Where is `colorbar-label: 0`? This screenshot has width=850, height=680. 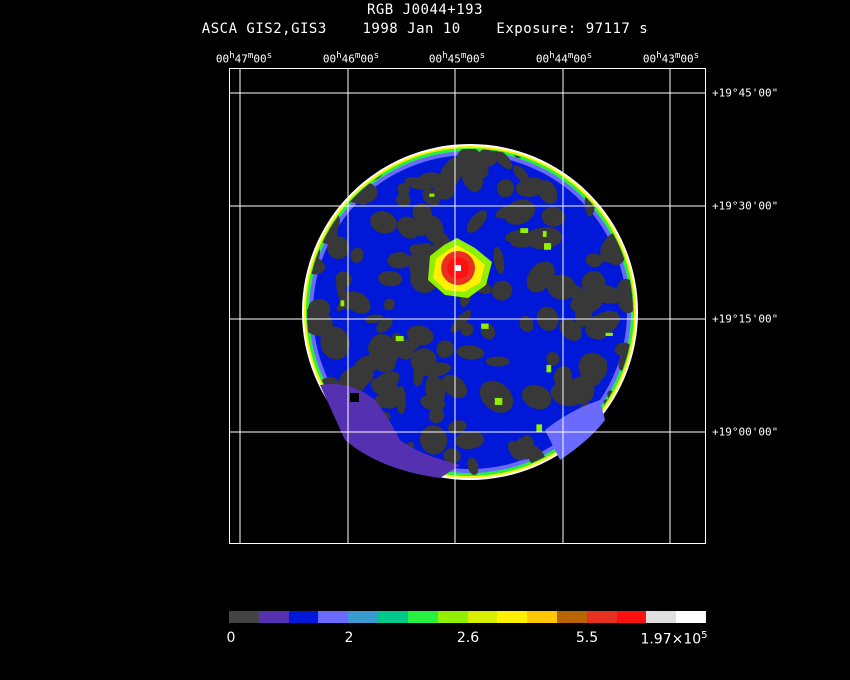
colorbar-label: 0 is located at coordinates (231, 638).